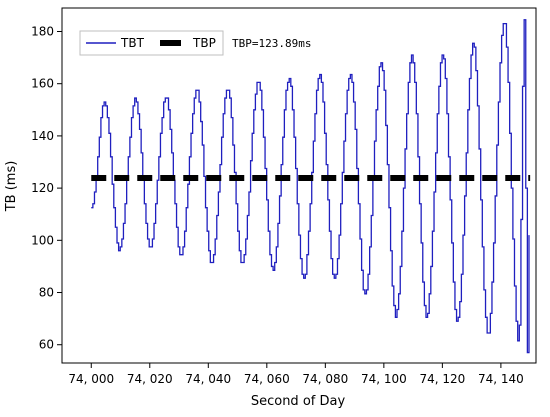 This screenshot has width=550, height=417. What do you see at coordinates (132, 43) in the screenshot?
I see `legend-label-tbt: TBT` at bounding box center [132, 43].